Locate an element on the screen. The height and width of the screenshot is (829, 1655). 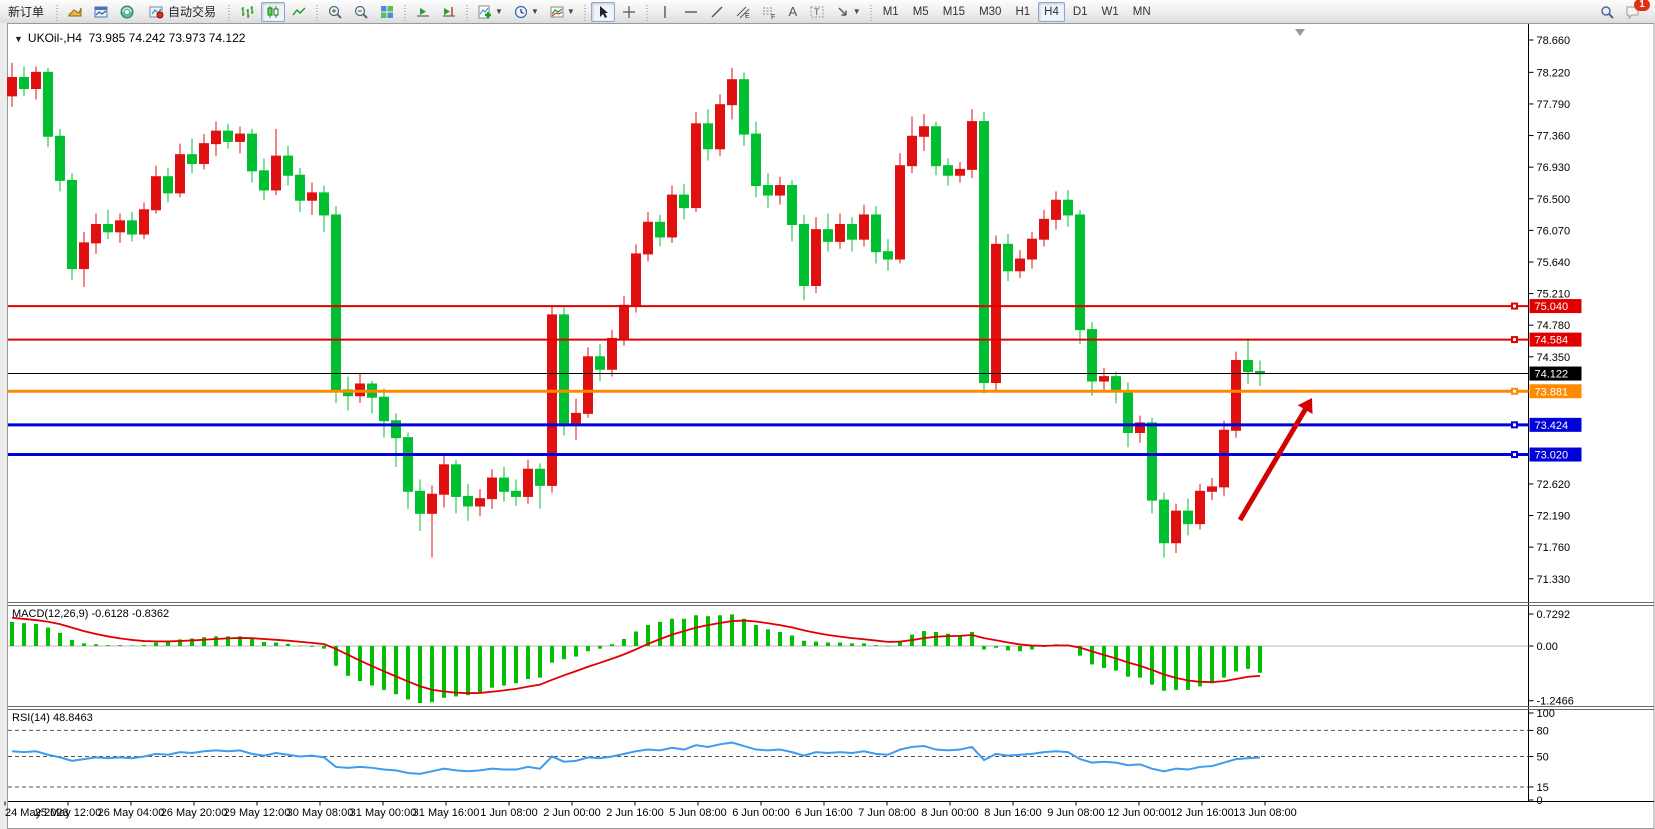
chart-shift-marker is located at coordinates (1300, 32).